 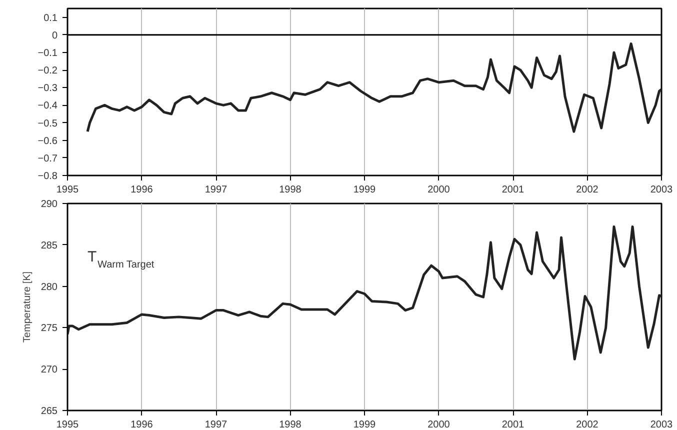 I want to click on y-tick-label: 0.1, so click(x=51, y=18).